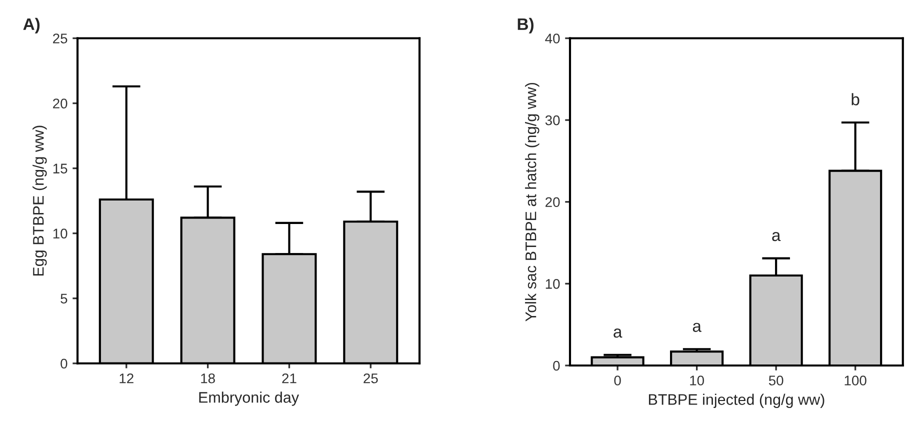 The width and height of the screenshot is (912, 425). Describe the element at coordinates (31, 26) in the screenshot. I see `chart-title: A)` at that location.